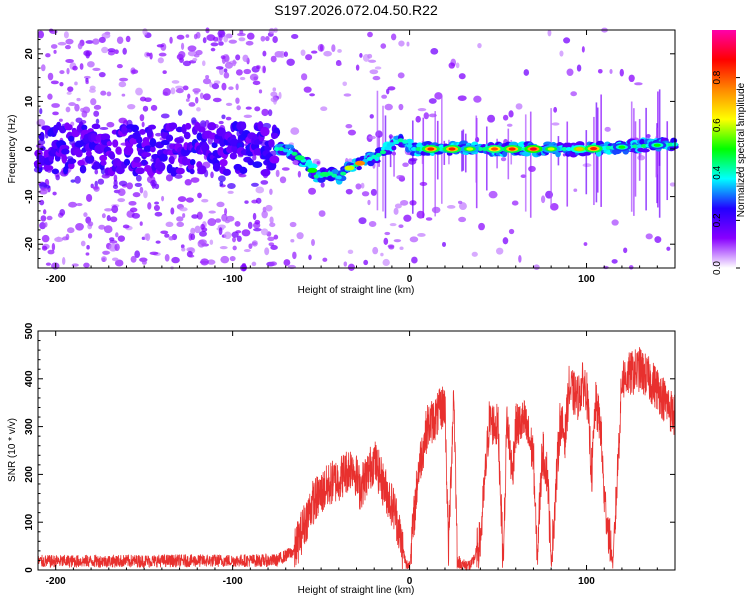 Image resolution: width=750 pixels, height=600 pixels. What do you see at coordinates (29, 378) in the screenshot?
I see `snr-y-tick-label: 400` at bounding box center [29, 378].